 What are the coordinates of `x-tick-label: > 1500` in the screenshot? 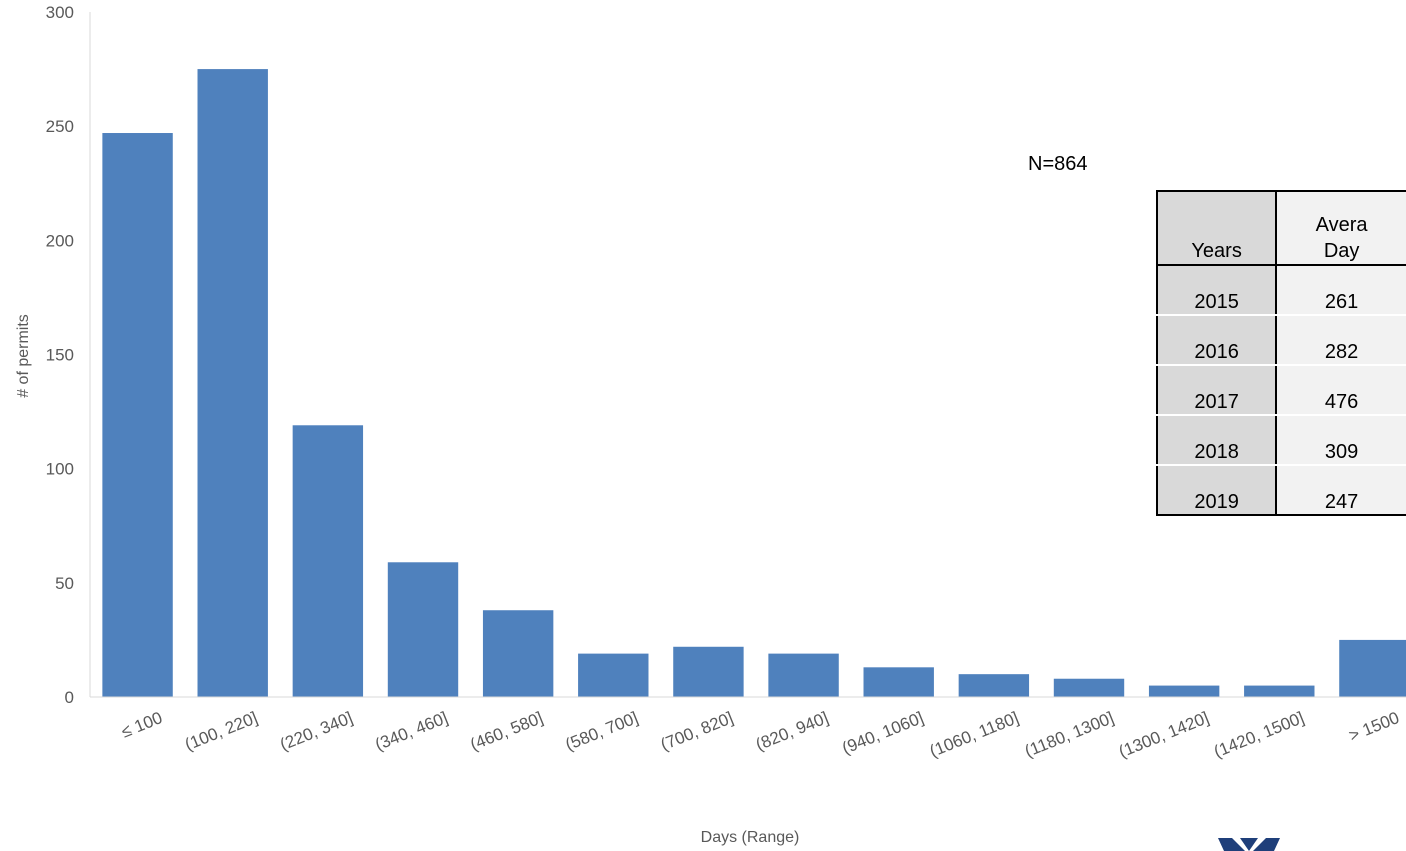 It's located at (1374, 726).